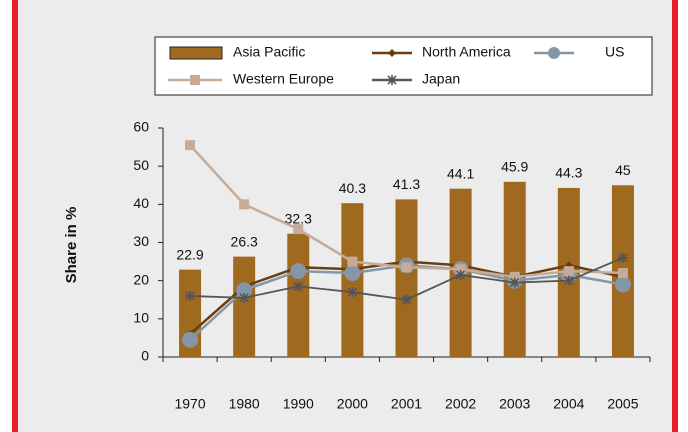 The image size is (688, 432). Describe the element at coordinates (406, 404) in the screenshot. I see `x-tick-label: 2001` at that location.